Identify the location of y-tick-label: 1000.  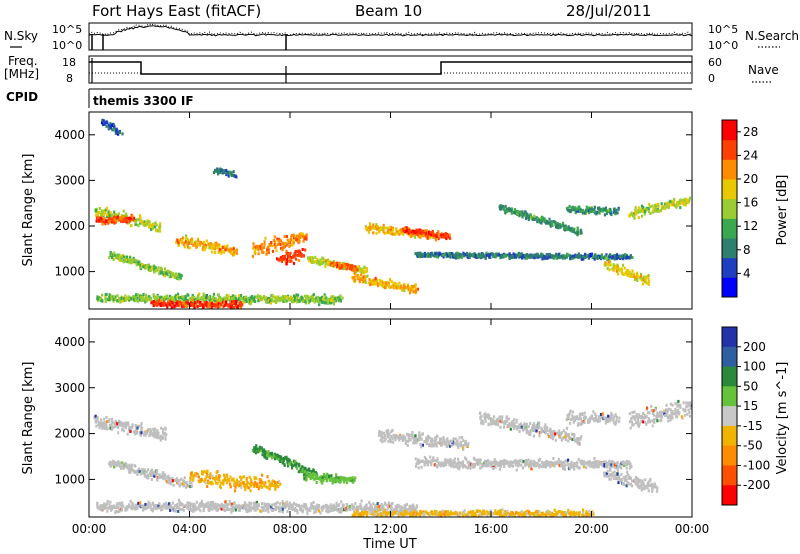
(69, 272).